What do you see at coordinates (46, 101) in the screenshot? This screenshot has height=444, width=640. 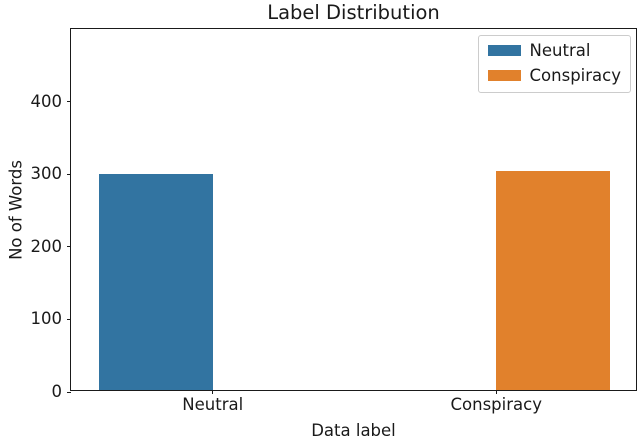 I see `y-tick-label: 400` at bounding box center [46, 101].